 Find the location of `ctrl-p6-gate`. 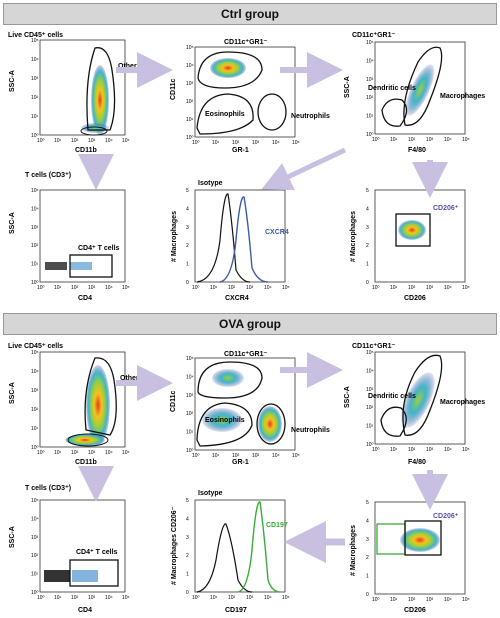

ctrl-p6-gate is located at coordinates (413, 230).